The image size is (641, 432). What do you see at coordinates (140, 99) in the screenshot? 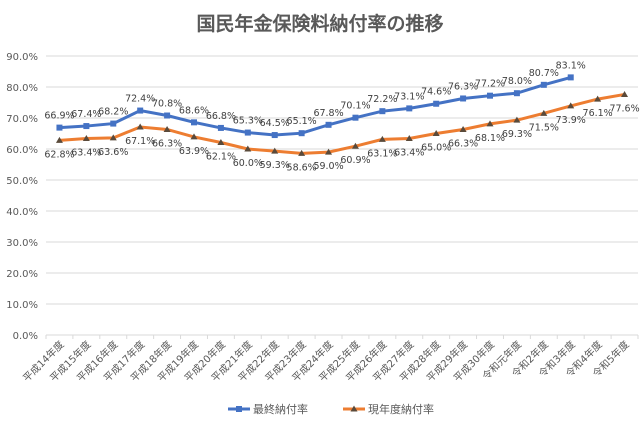
I see `data-label: 72.4%` at bounding box center [140, 99].